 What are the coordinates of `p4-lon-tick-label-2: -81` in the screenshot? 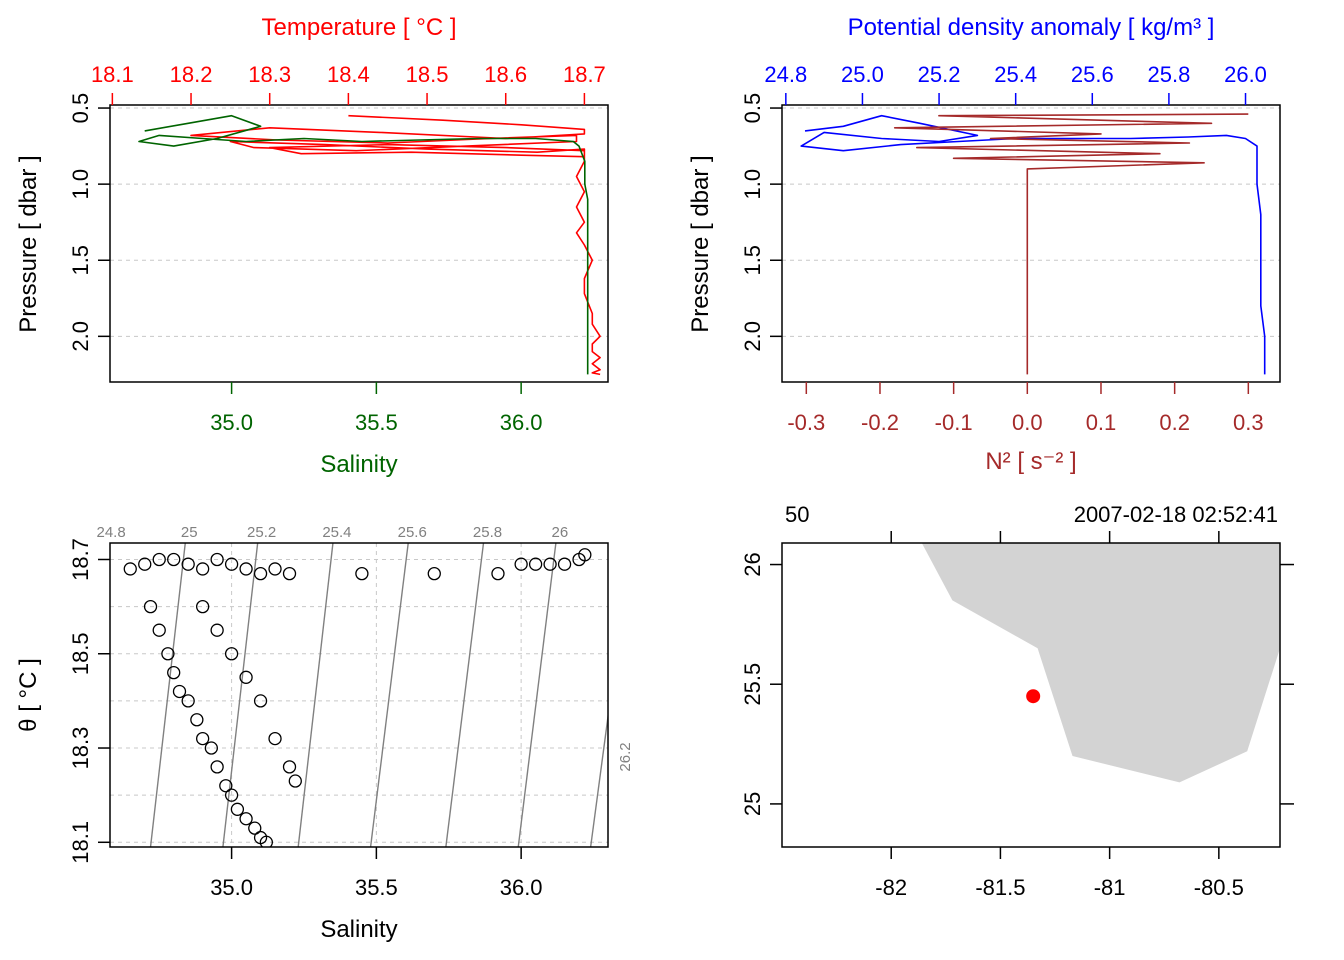 It's located at (1110, 887).